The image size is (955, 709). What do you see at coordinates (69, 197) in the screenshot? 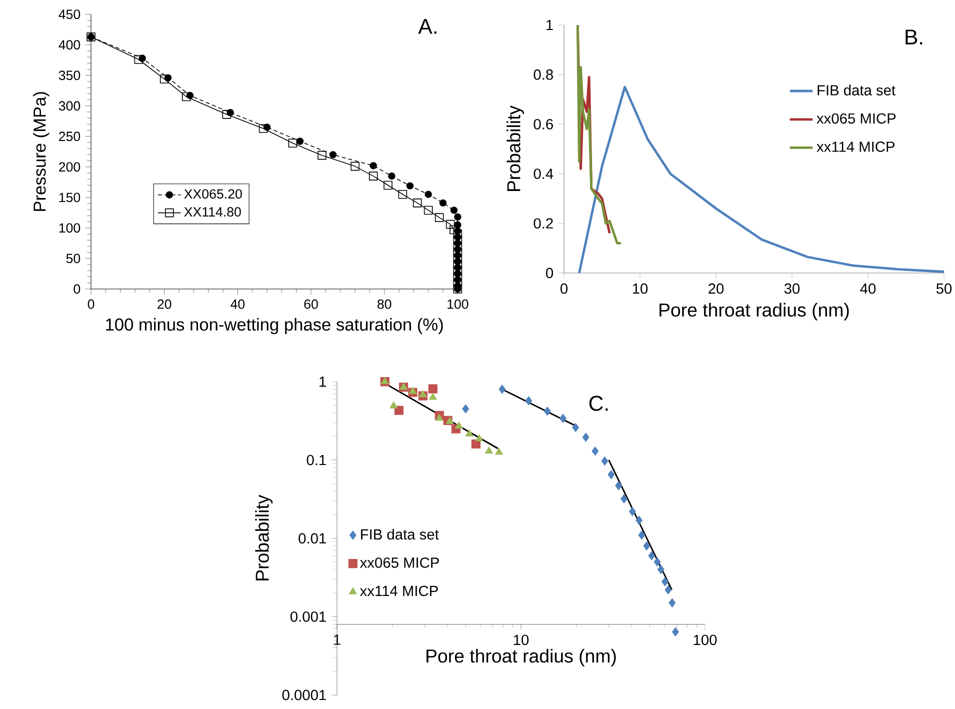
I see `y-tick-label: 150` at bounding box center [69, 197].